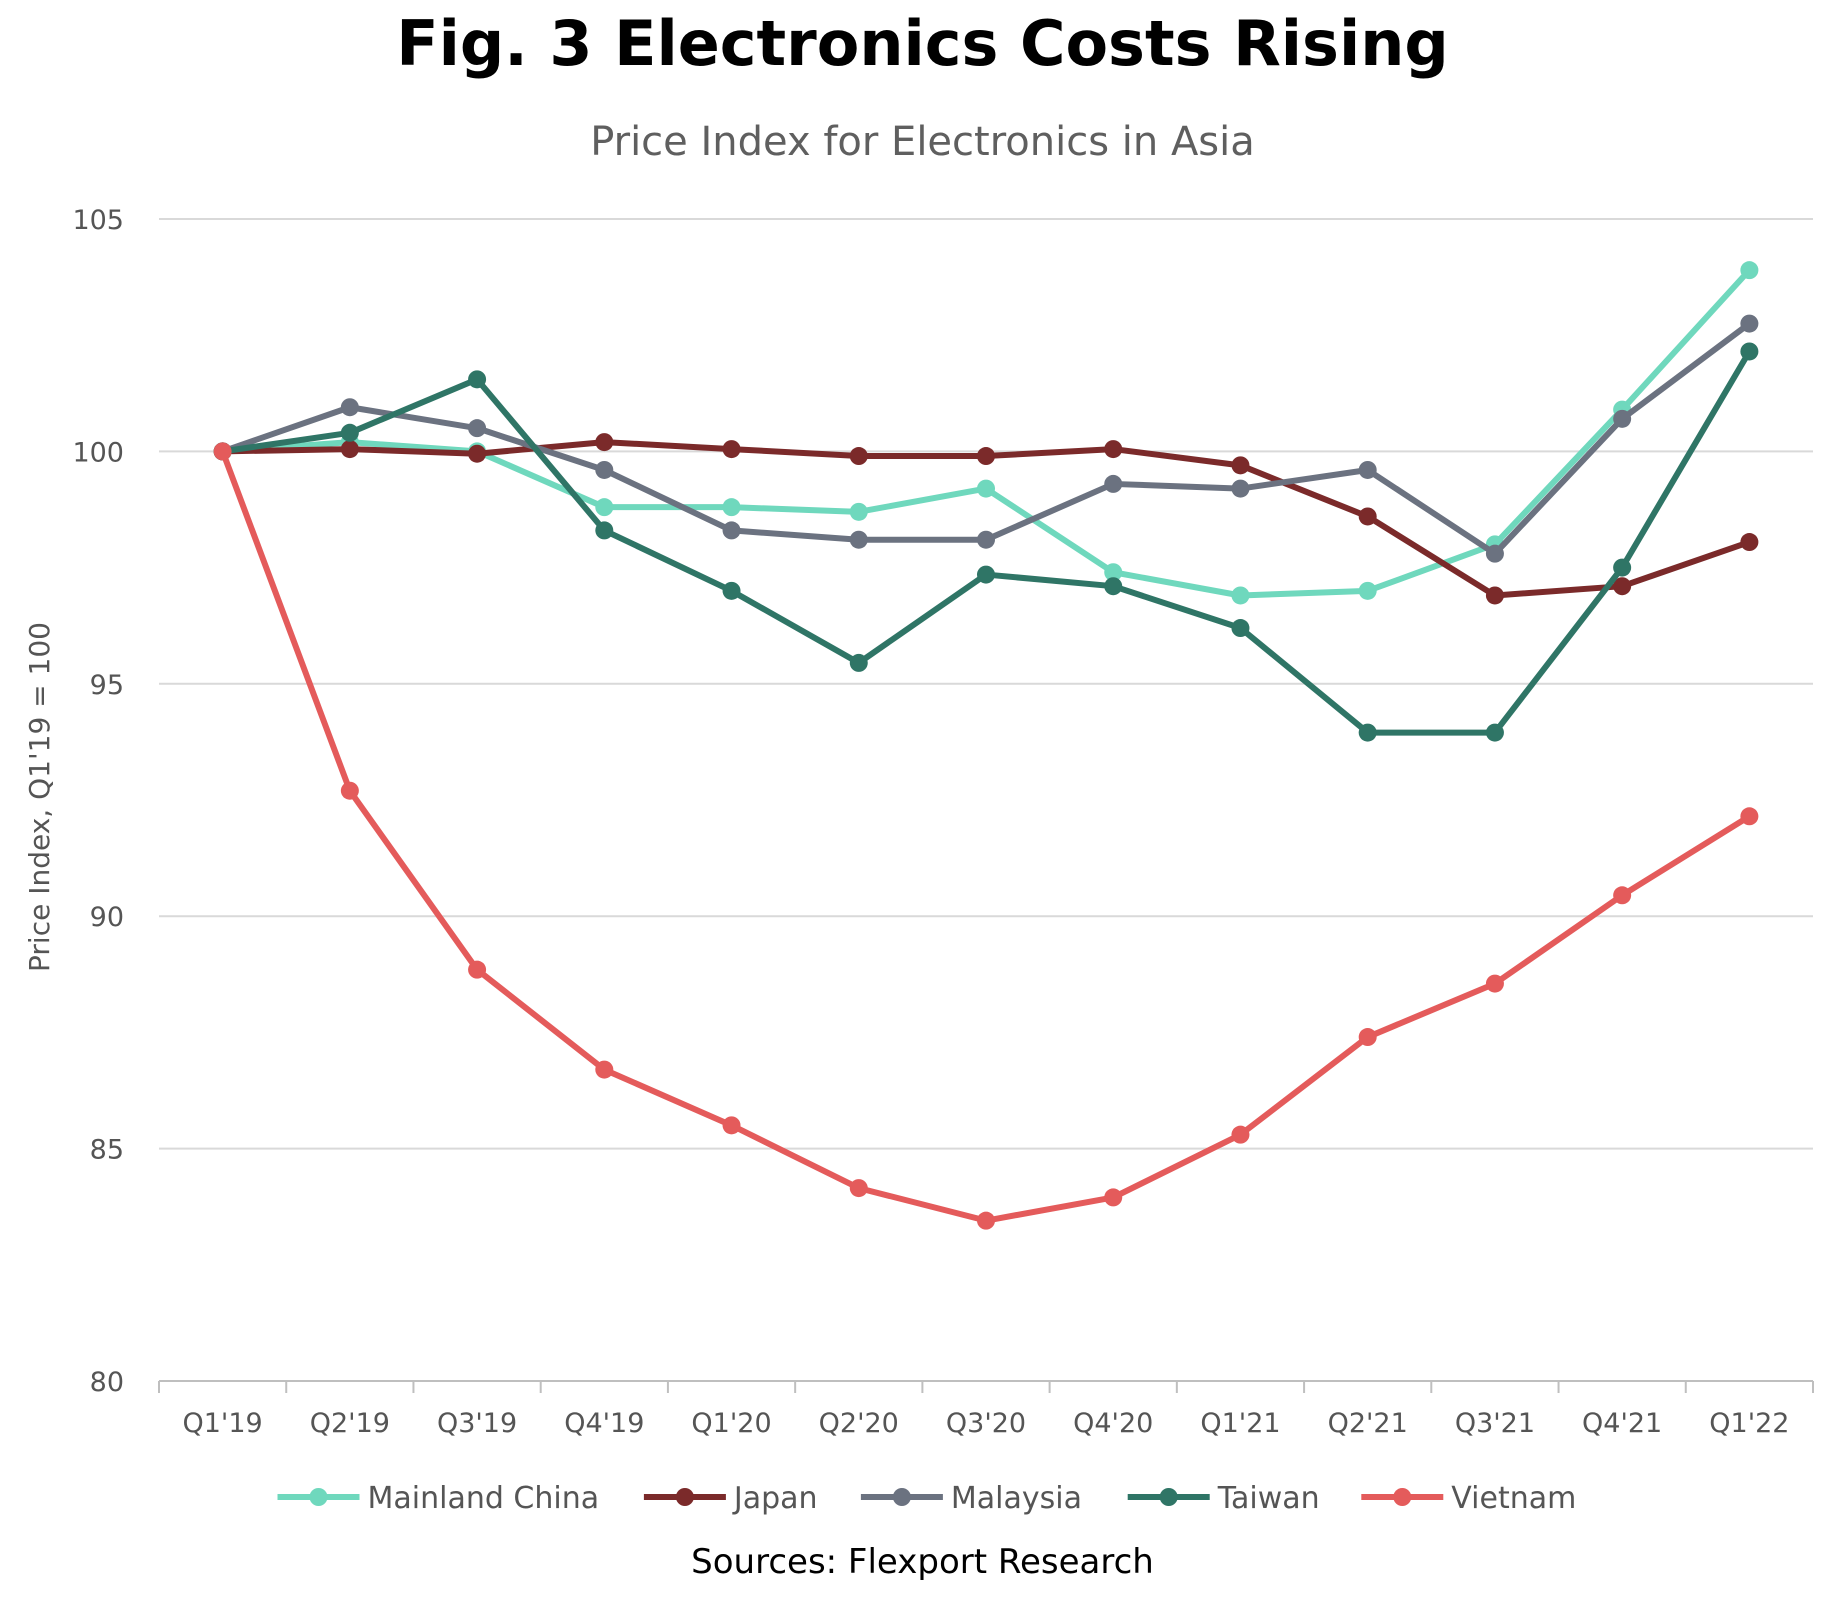 This screenshot has width=1845, height=1598. Describe the element at coordinates (477, 1423) in the screenshot. I see `x-tick-label: Q3'19` at that location.